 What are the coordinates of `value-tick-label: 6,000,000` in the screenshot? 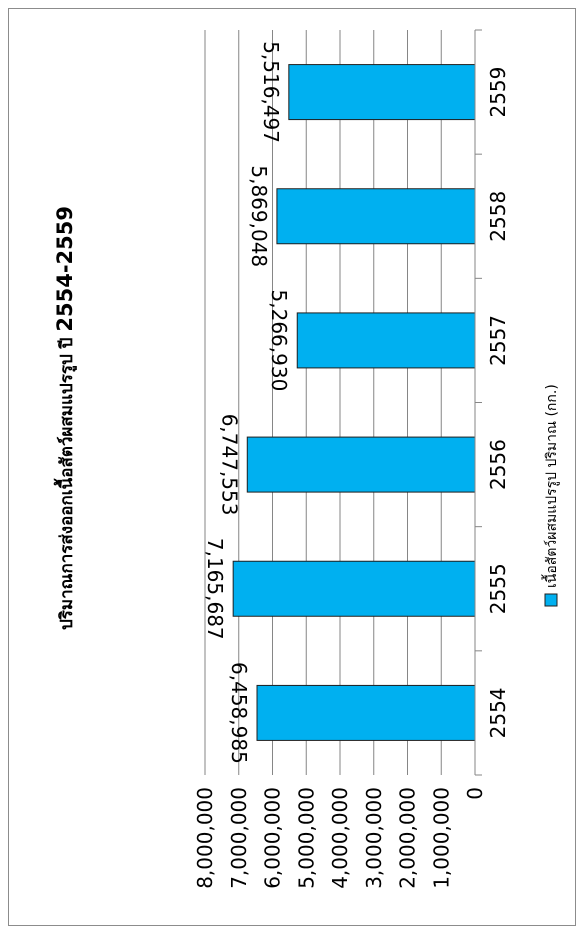 It's located at (273, 838).